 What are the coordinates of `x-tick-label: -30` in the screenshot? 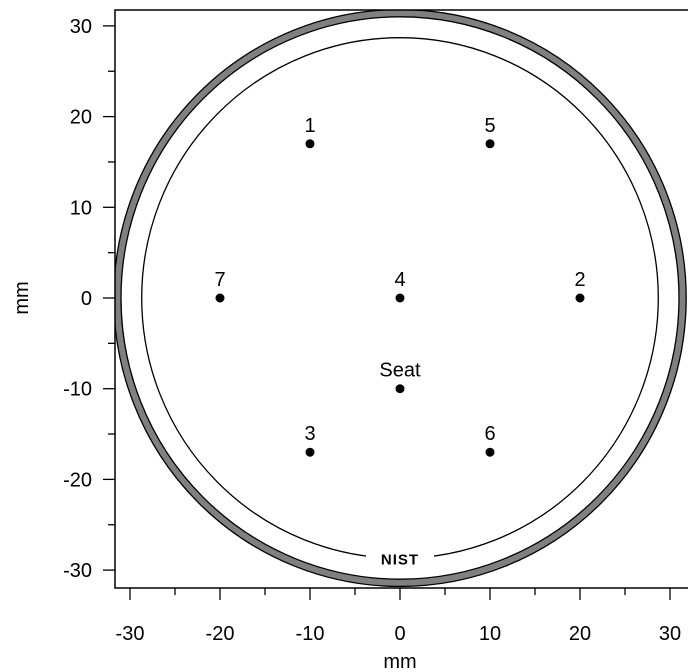 It's located at (130, 634).